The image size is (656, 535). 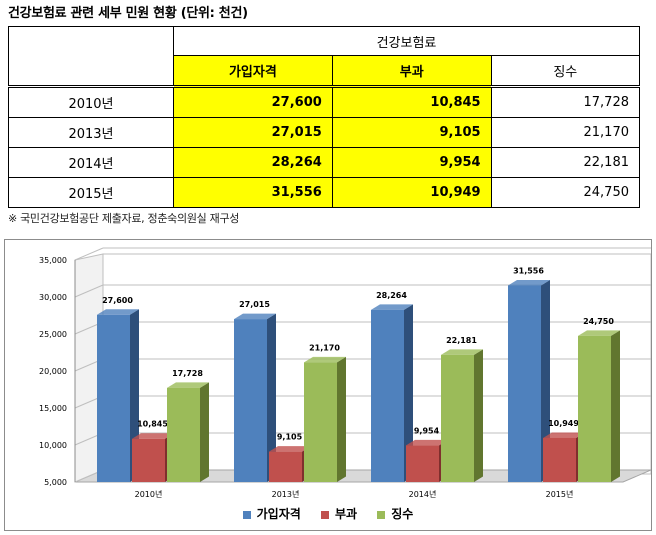 What do you see at coordinates (346, 514) in the screenshot?
I see `legend-label: 부과` at bounding box center [346, 514].